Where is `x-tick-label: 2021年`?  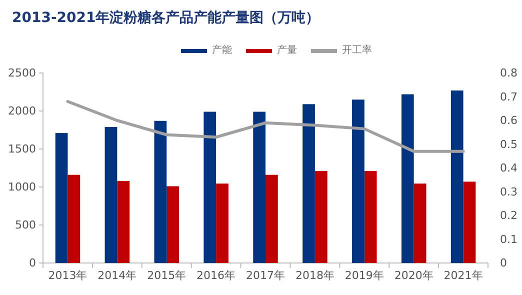 x-tick-label: 2021年 is located at coordinates (463, 275).